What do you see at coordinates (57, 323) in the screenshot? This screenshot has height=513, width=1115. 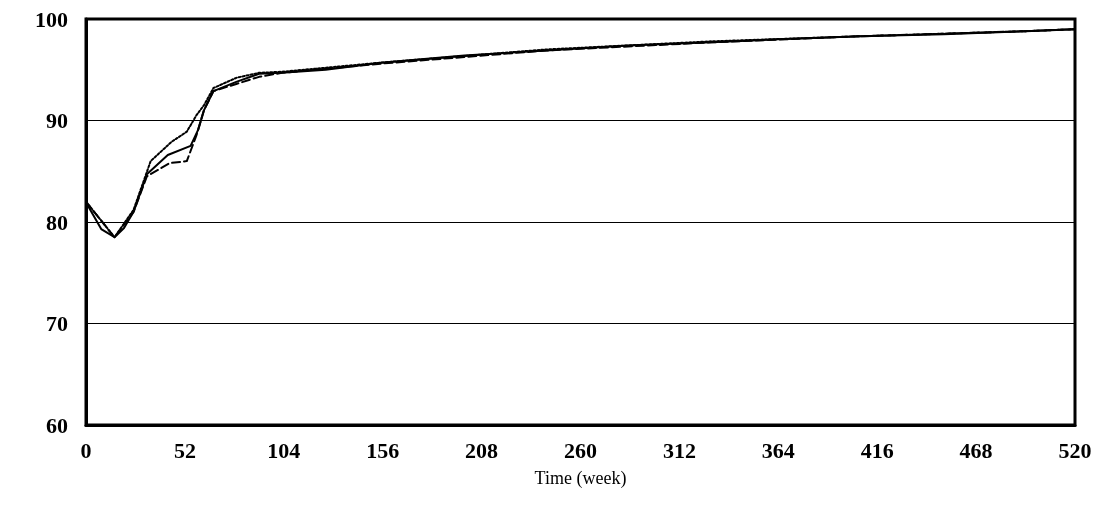 I see `y-tick-label: 70` at bounding box center [57, 323].